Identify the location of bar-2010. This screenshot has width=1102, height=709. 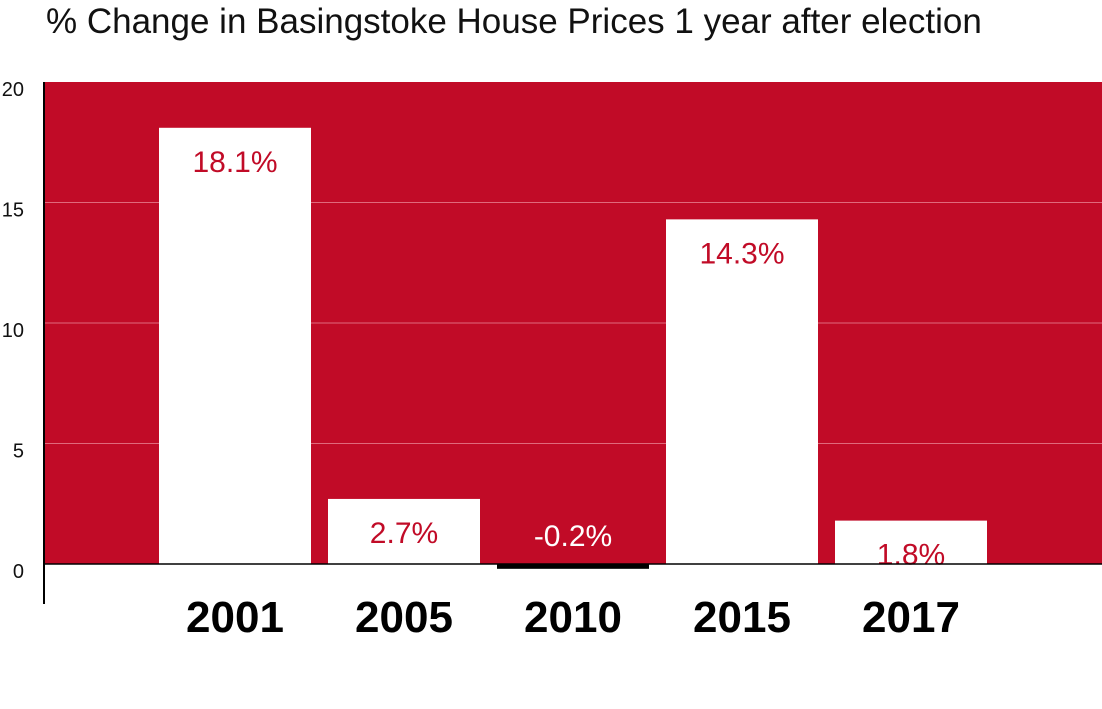
(573, 566).